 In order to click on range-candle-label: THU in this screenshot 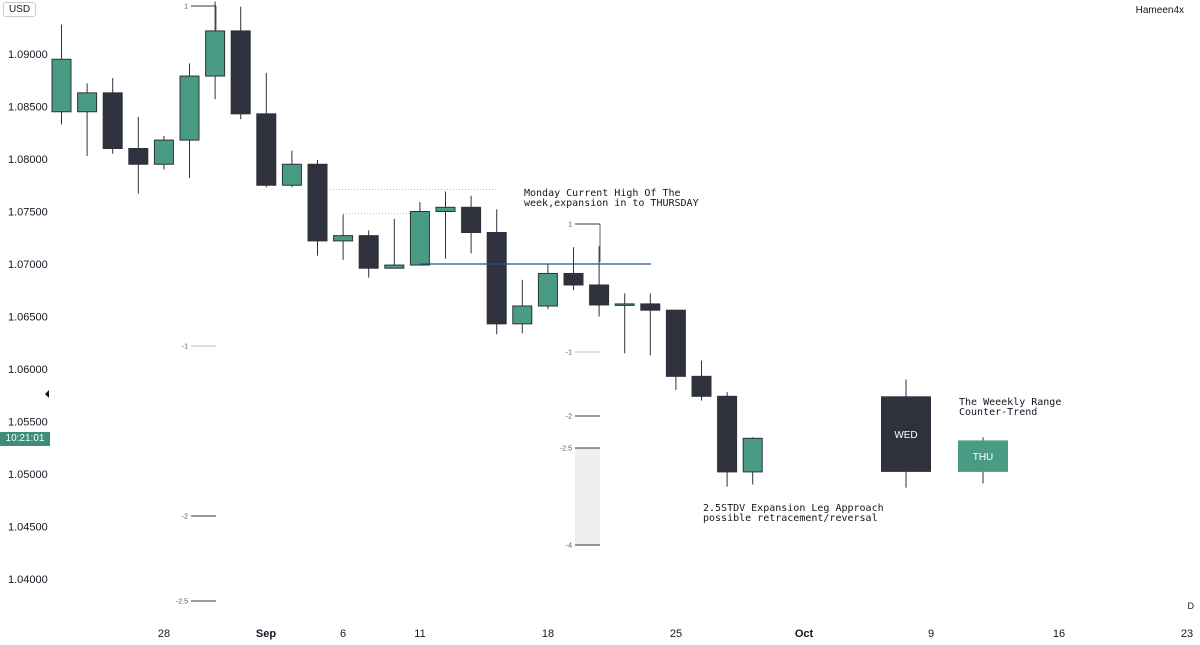, I will do `click(983, 457)`.